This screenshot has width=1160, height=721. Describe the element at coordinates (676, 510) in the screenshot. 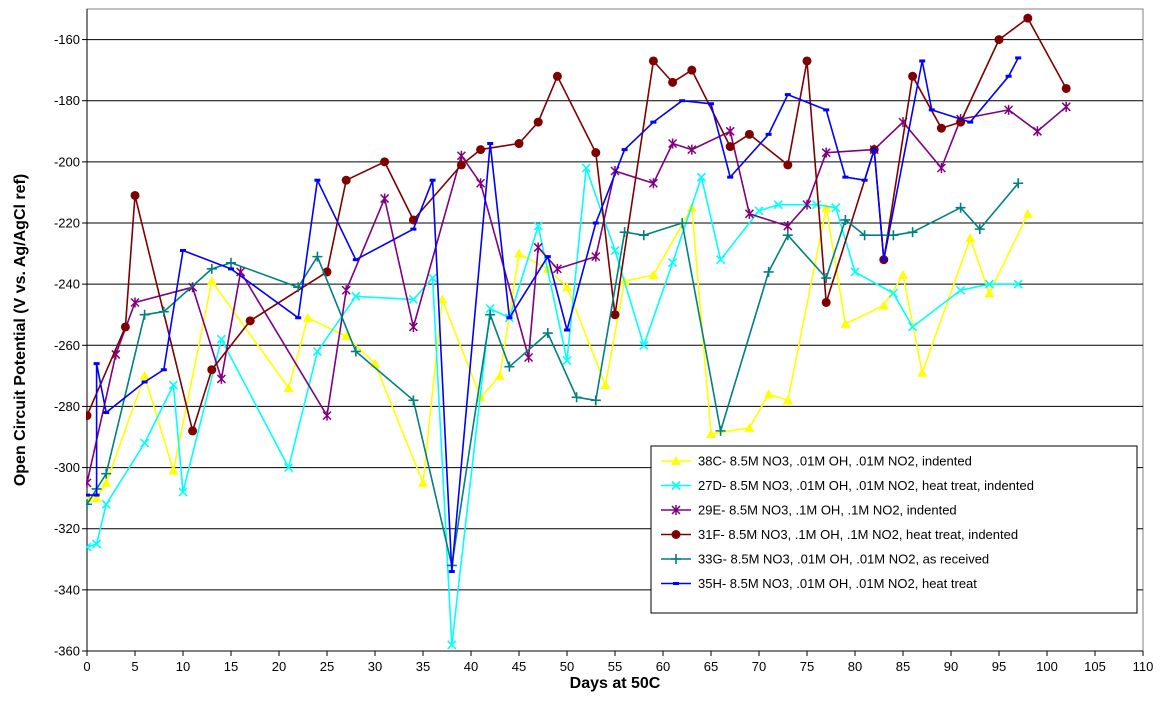

I see `legend-marker` at that location.